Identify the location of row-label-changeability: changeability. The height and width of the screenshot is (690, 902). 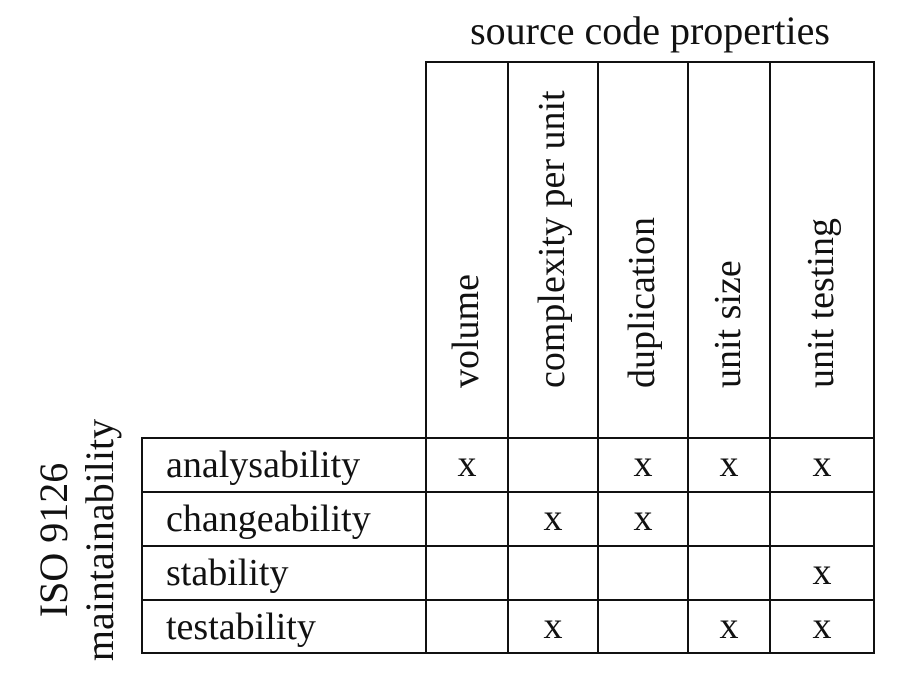
(268, 519).